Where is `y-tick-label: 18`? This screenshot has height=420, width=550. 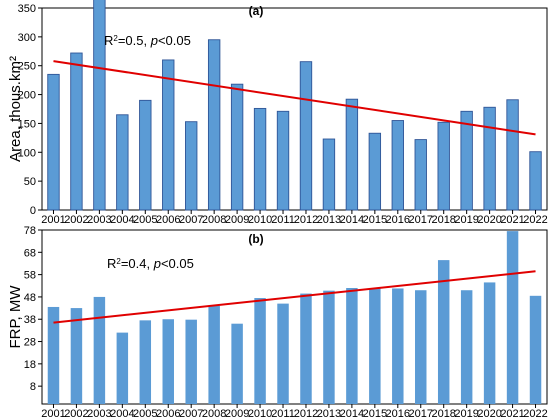 y-tick-label: 18 is located at coordinates (30, 365).